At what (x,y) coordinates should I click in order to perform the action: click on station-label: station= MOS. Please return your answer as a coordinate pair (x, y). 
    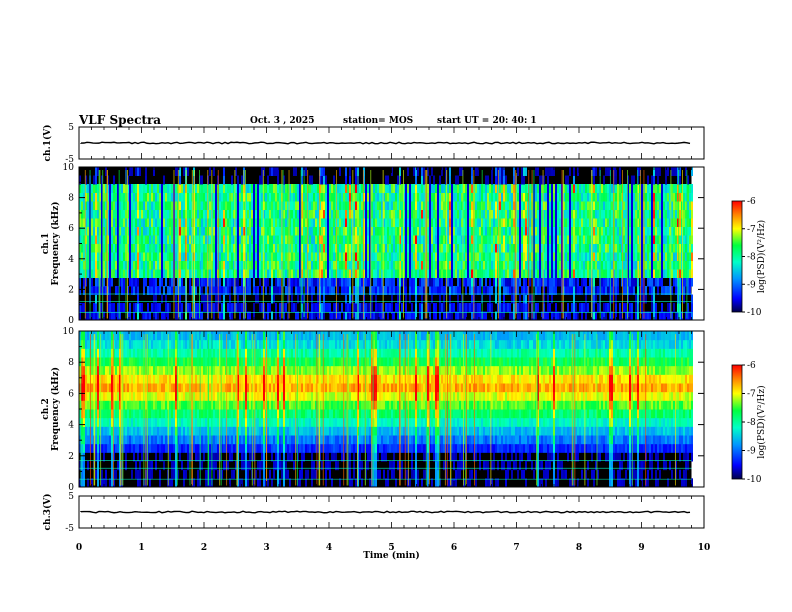
    Looking at the image, I should click on (378, 121).